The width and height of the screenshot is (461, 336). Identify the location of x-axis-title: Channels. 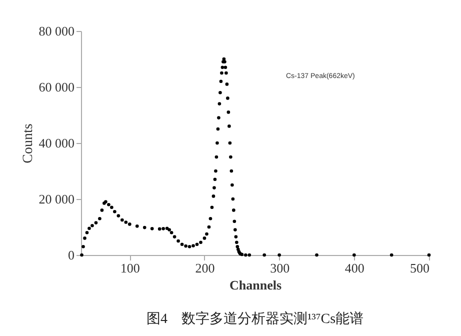
(255, 285).